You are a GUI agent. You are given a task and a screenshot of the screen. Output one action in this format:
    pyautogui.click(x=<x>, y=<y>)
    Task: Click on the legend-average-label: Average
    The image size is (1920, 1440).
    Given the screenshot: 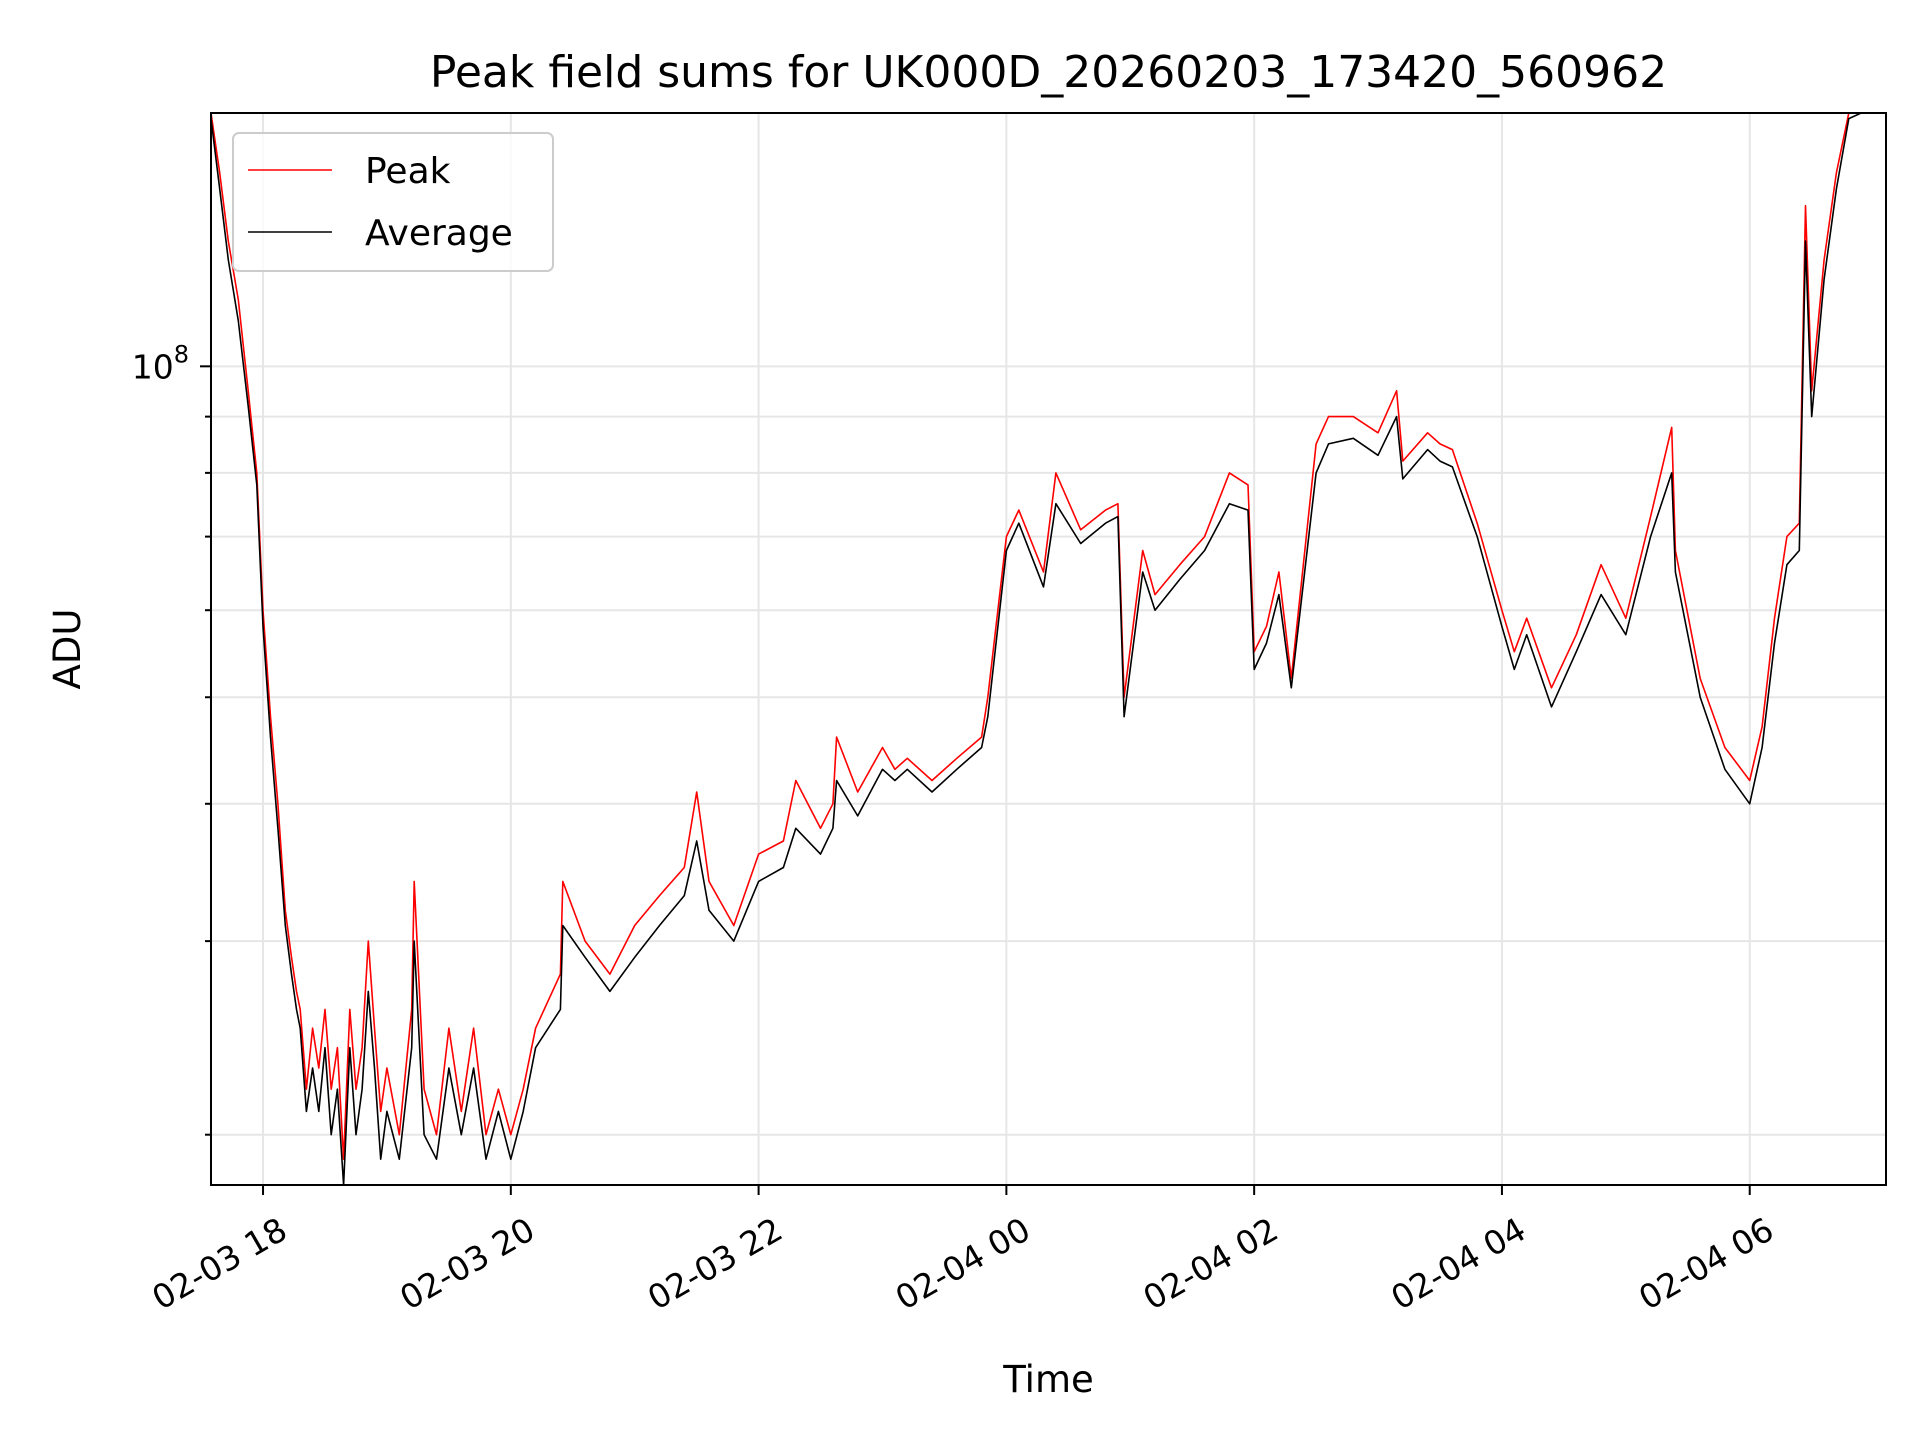 What is the action you would take?
    pyautogui.click(x=439, y=233)
    